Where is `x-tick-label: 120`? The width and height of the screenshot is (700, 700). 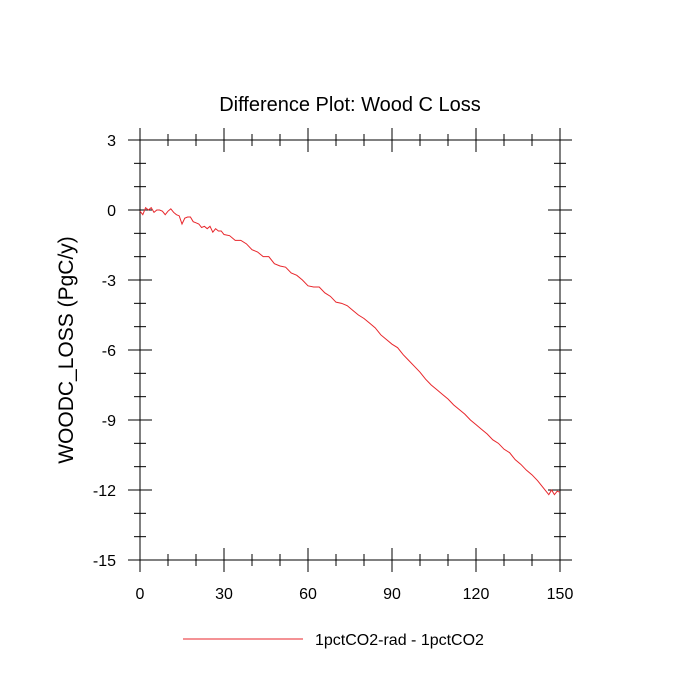 x-tick-label: 120 is located at coordinates (476, 594).